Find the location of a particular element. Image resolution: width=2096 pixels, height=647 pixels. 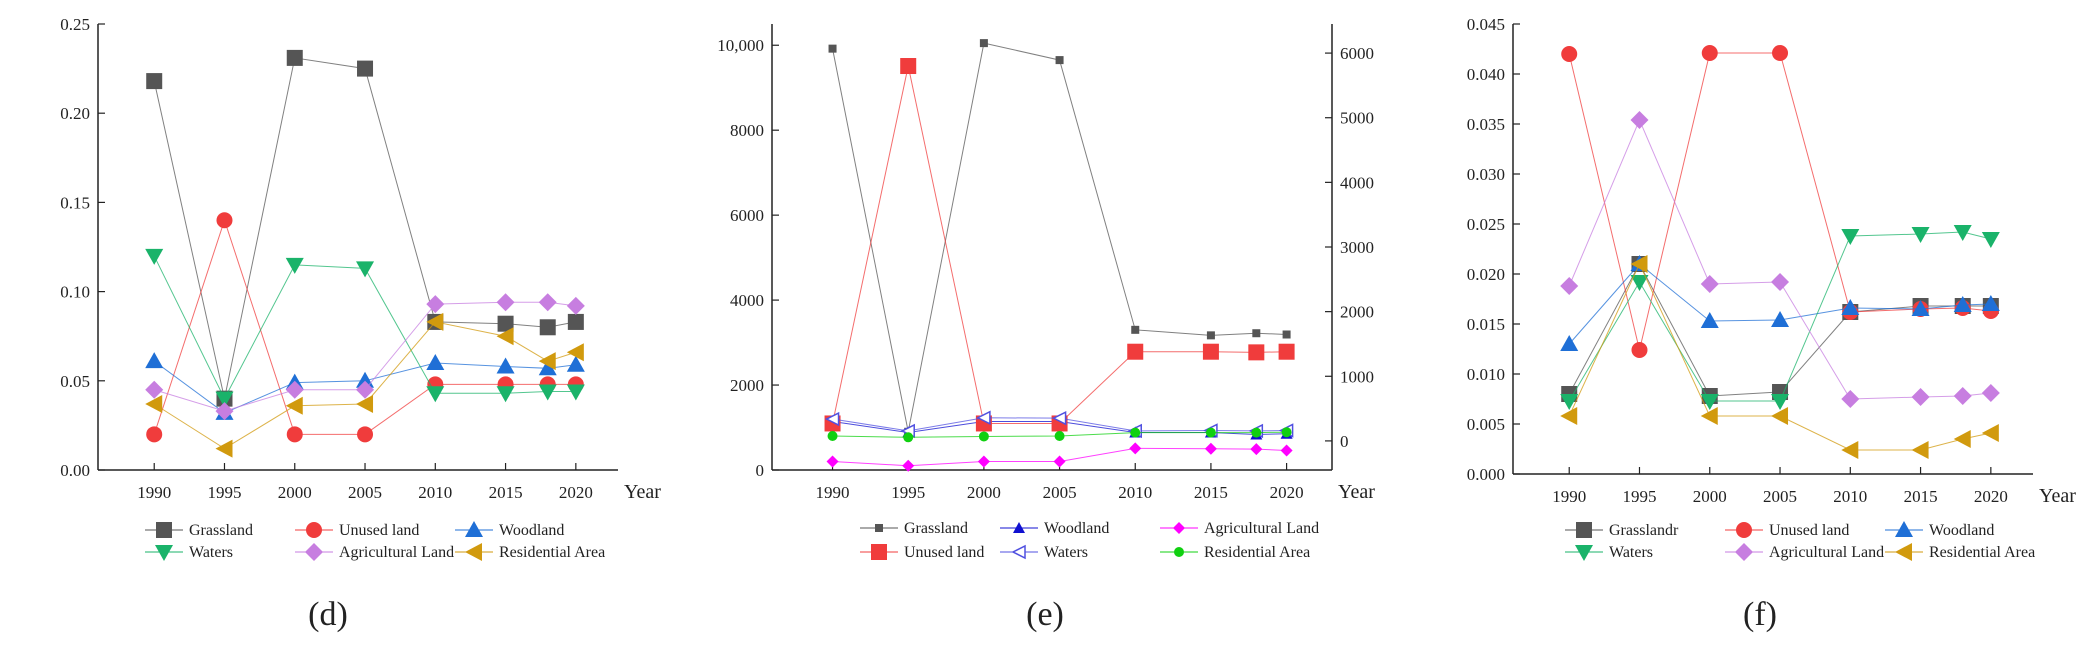

legend-item: Agricultural Land is located at coordinates (374, 552).